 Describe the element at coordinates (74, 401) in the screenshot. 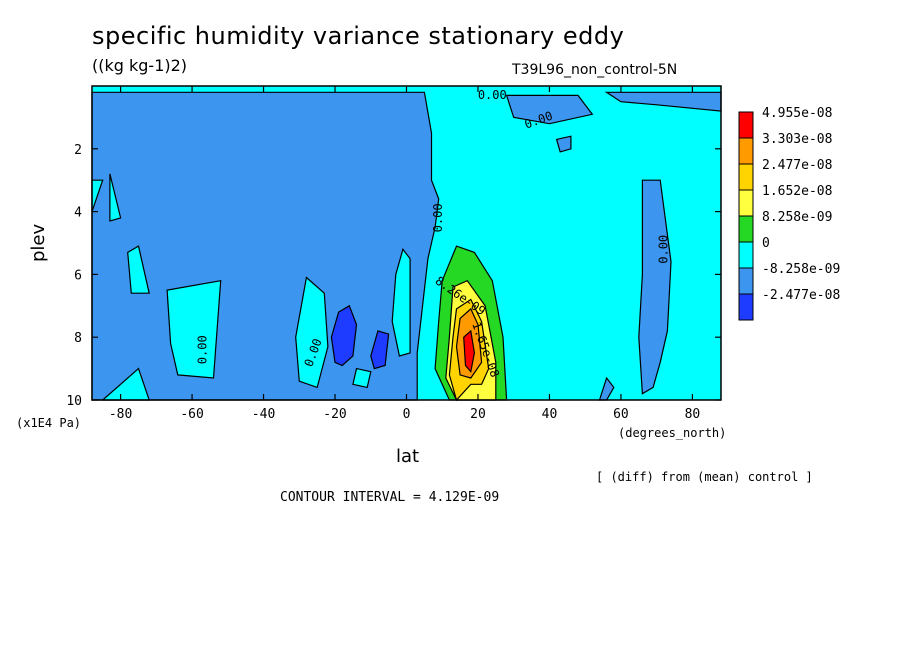

I see `y-tick-label: 10` at that location.